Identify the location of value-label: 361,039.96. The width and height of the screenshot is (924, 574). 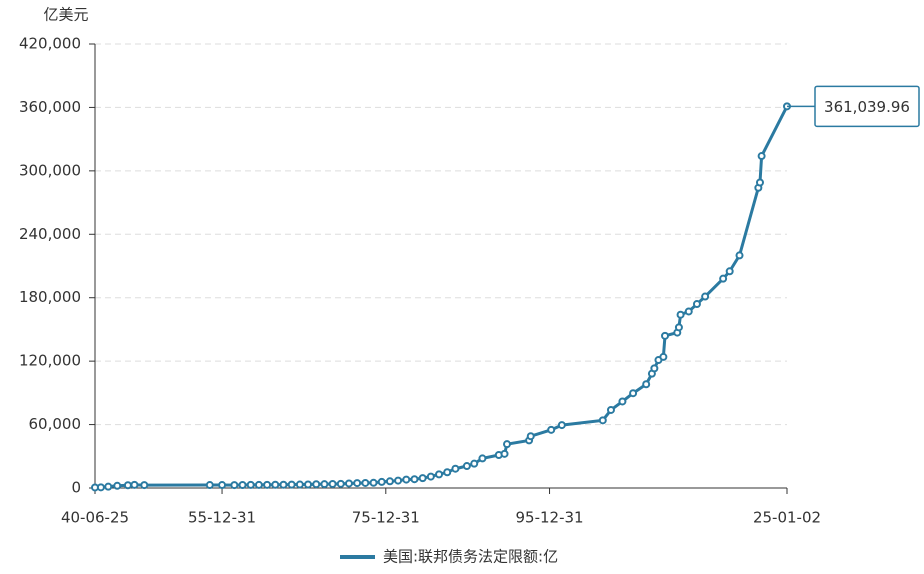
(867, 107).